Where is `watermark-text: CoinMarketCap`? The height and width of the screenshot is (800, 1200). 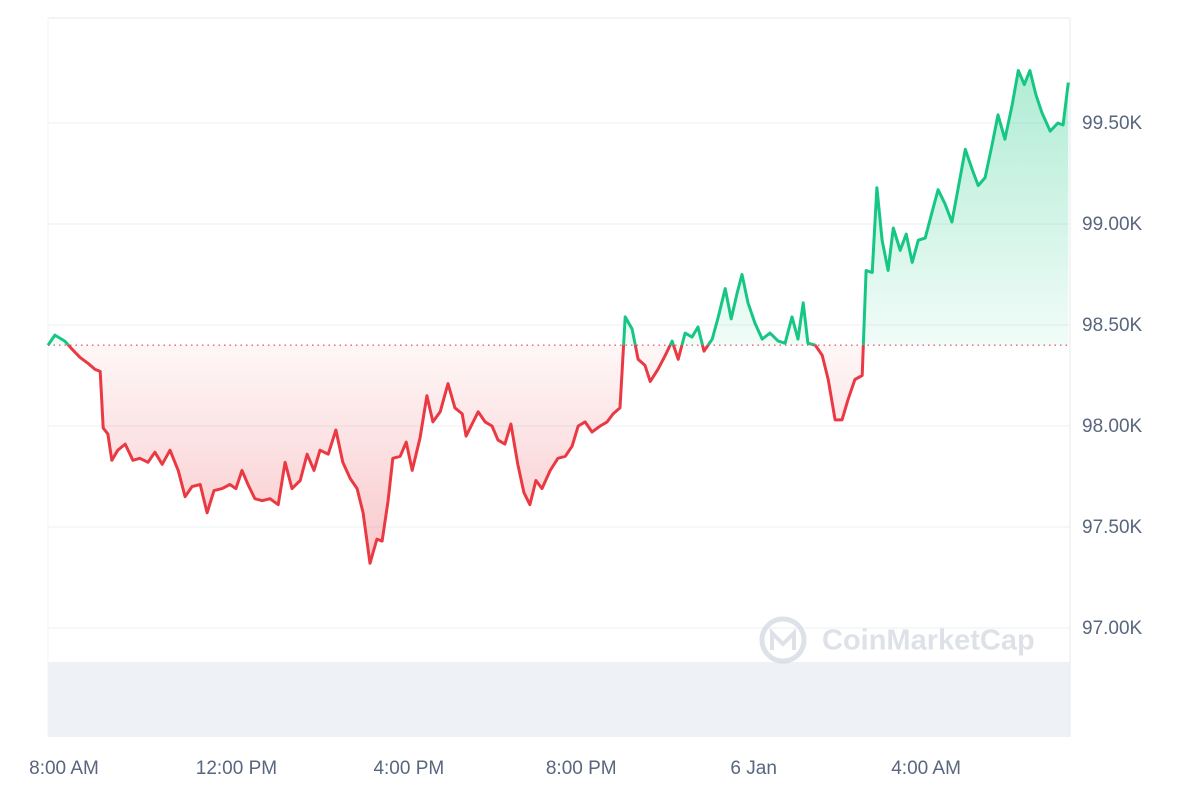
watermark-text: CoinMarketCap is located at coordinates (928, 641).